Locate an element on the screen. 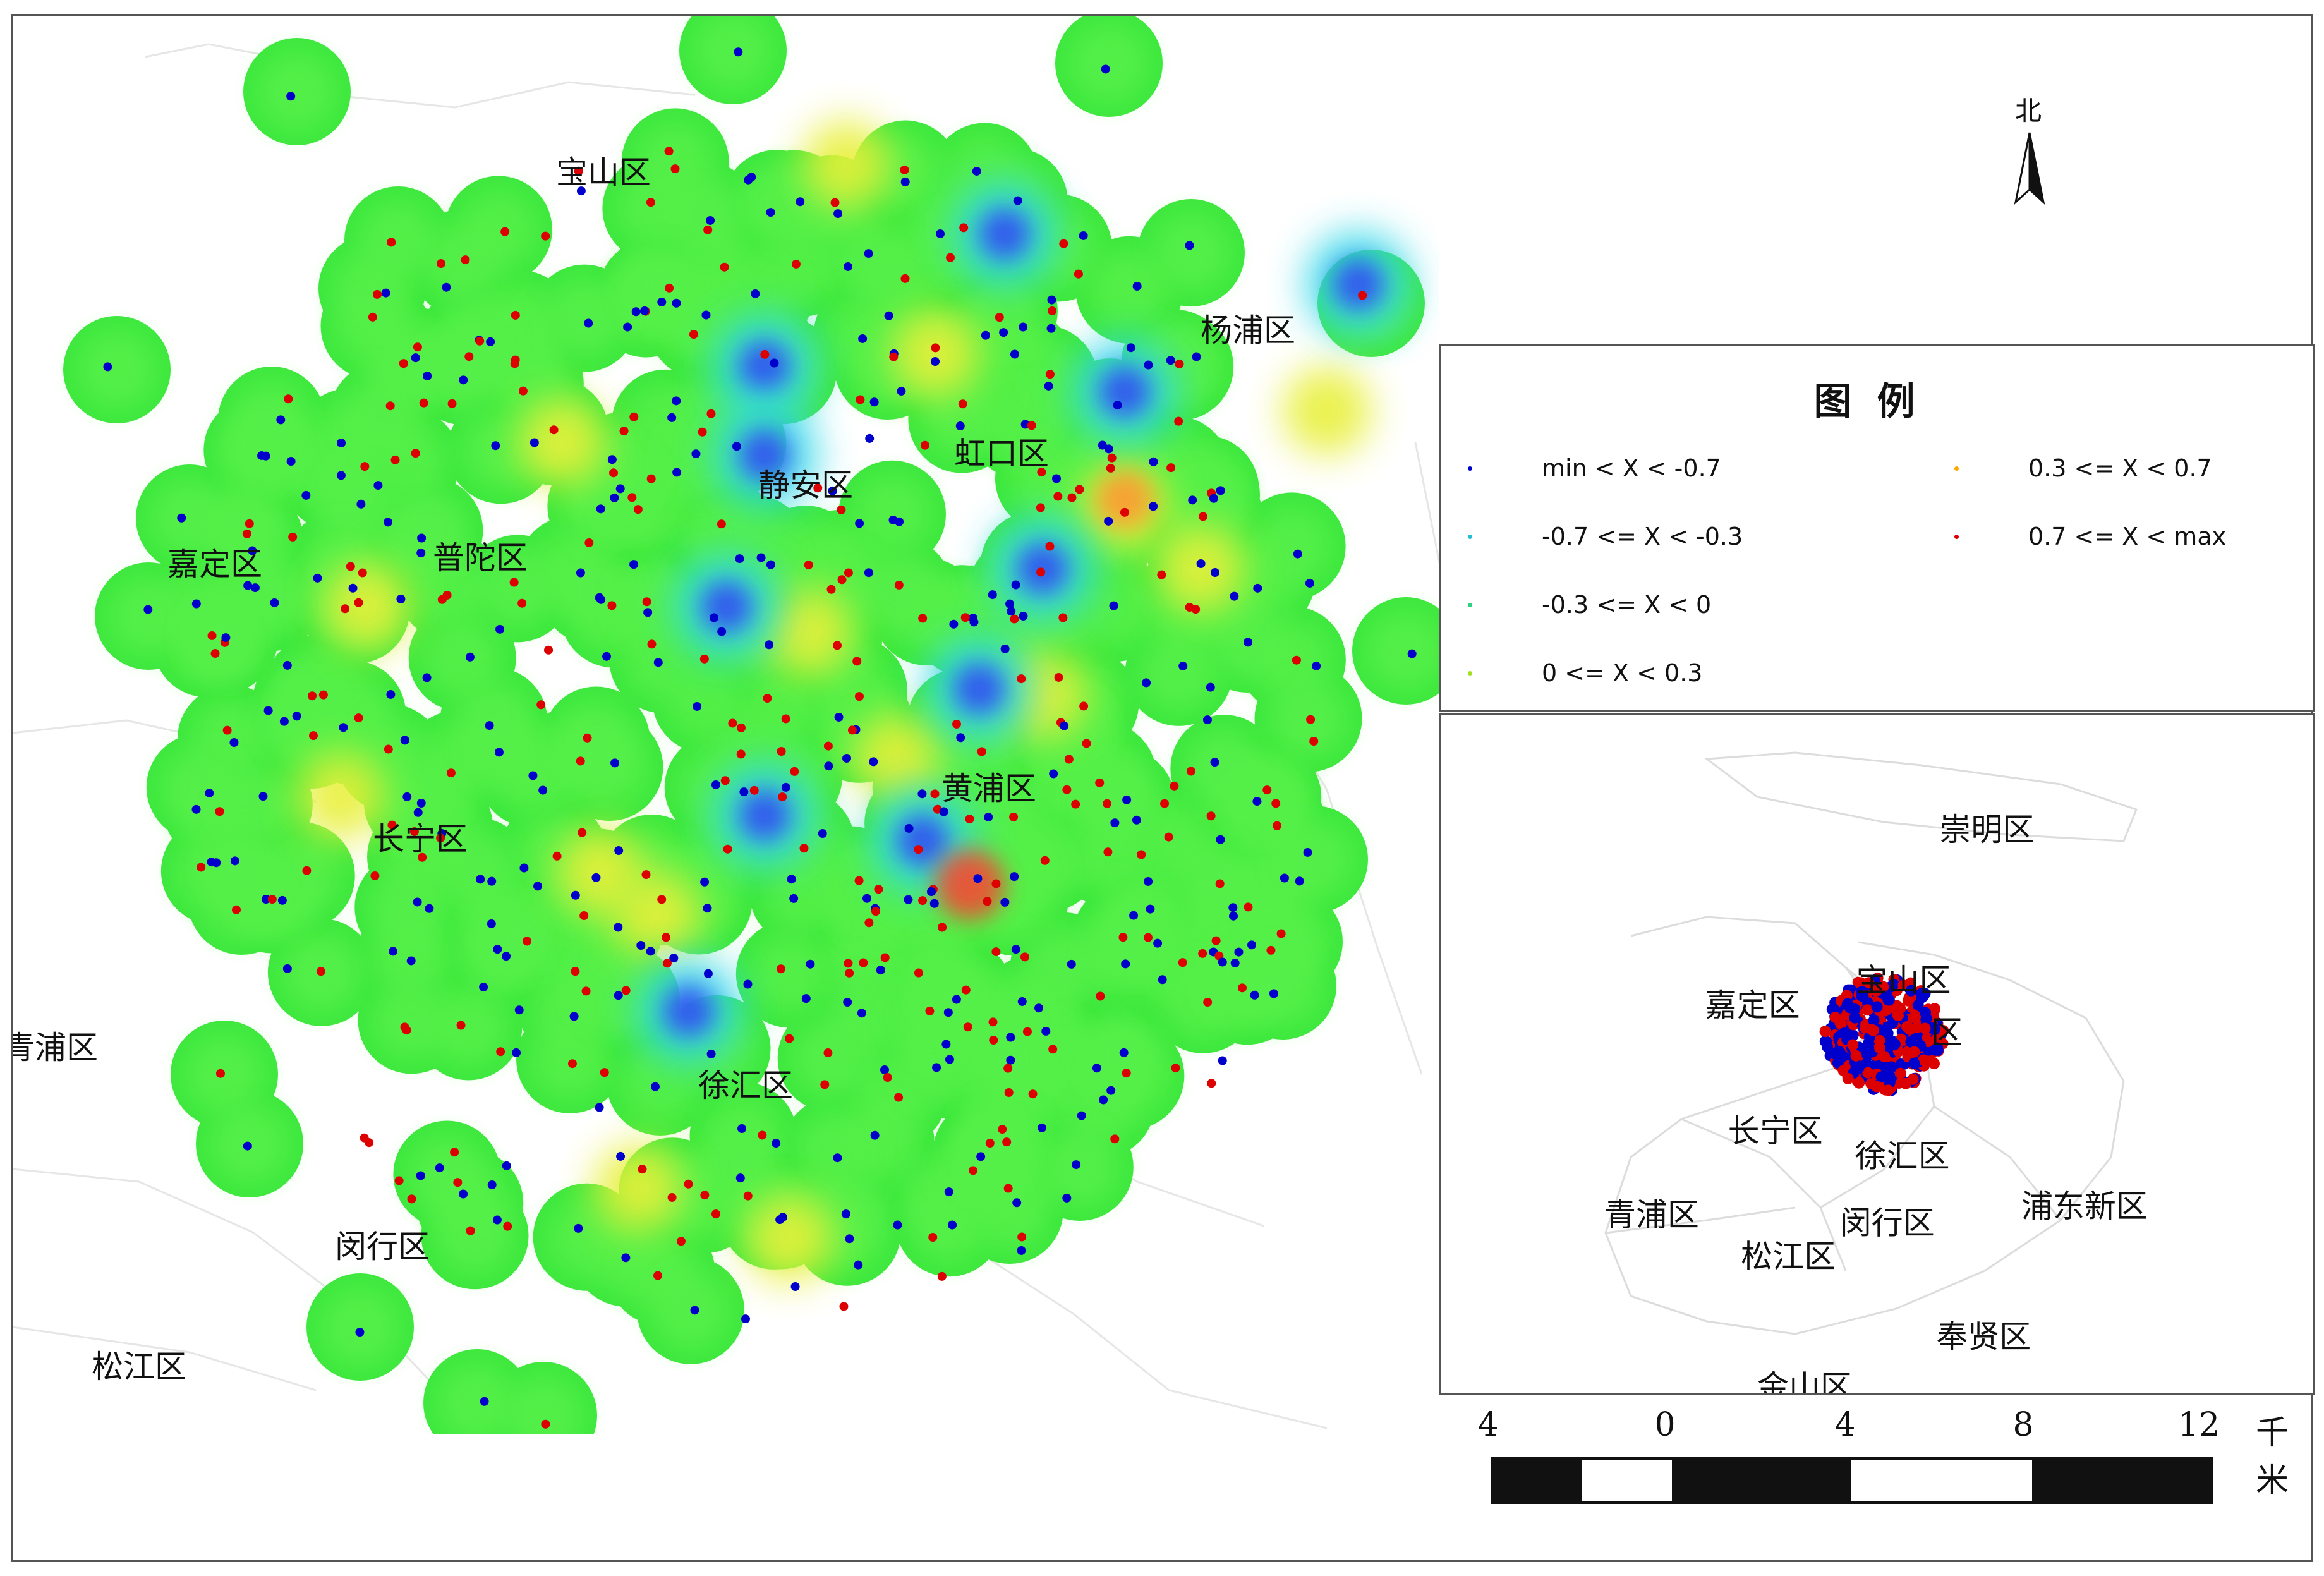  district-label: 普陀区 is located at coordinates (480, 558).